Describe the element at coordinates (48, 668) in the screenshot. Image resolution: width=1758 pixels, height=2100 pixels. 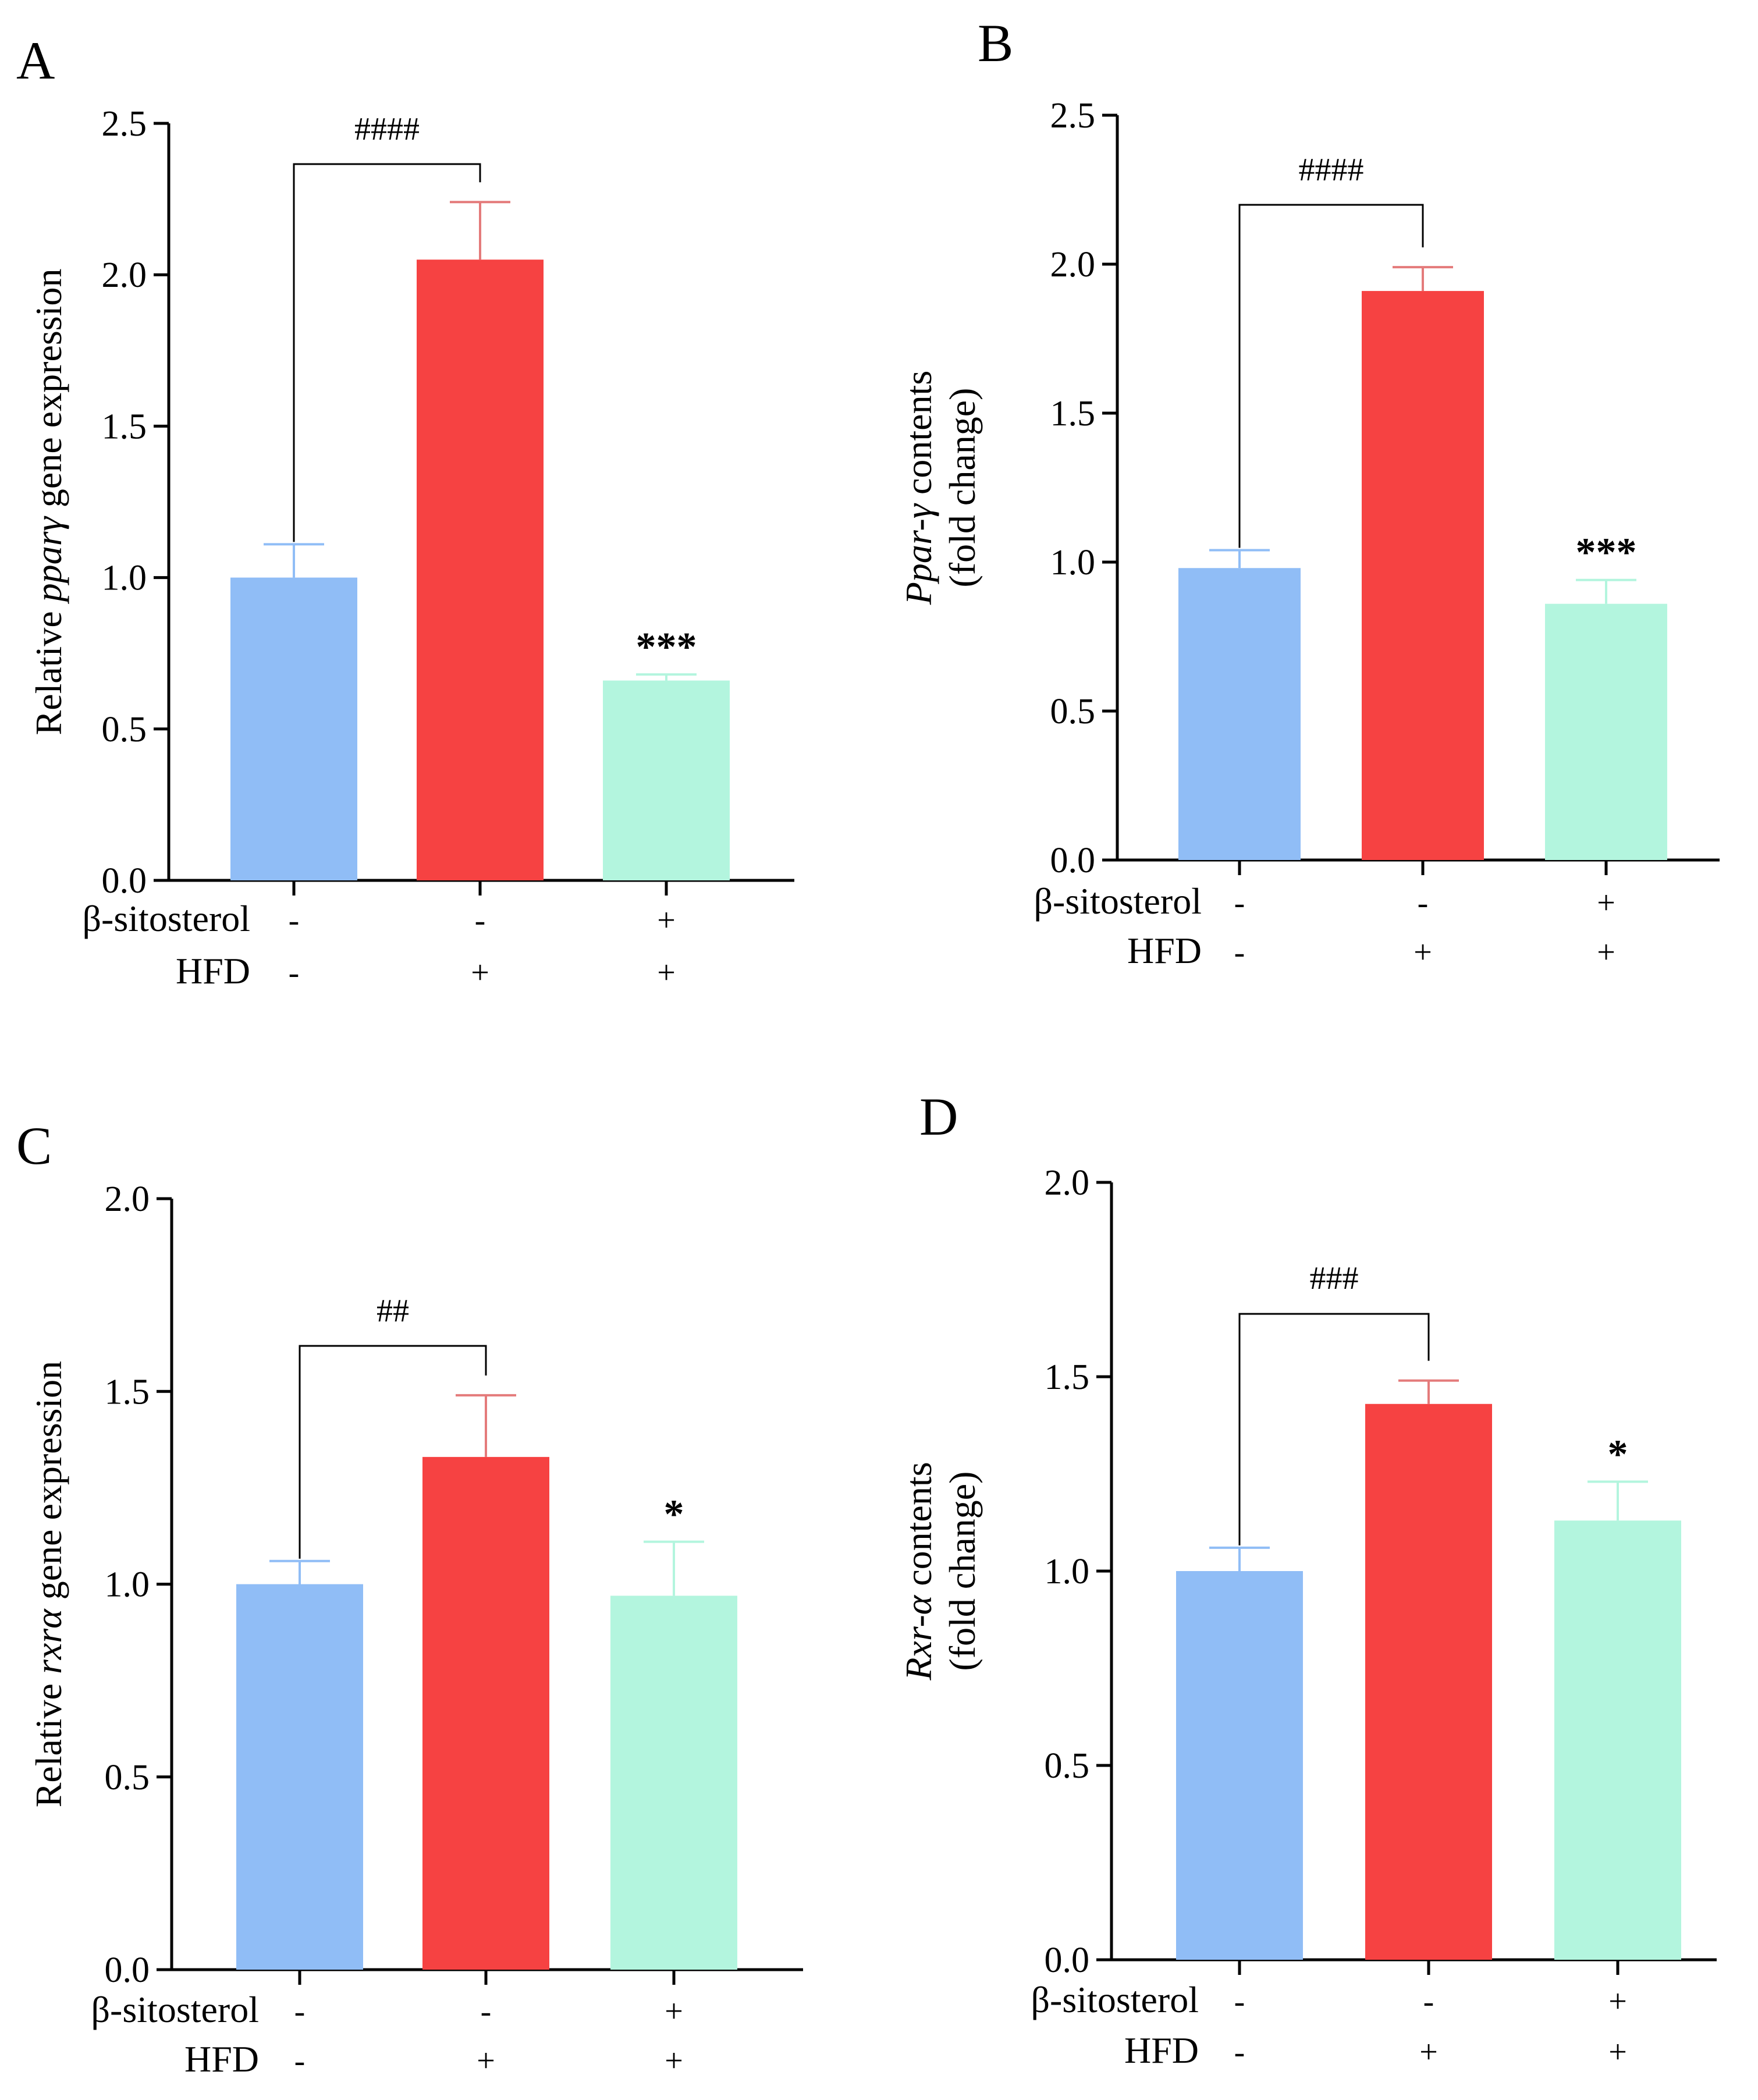
I see `y-axis-label-prefix: Relative` at that location.